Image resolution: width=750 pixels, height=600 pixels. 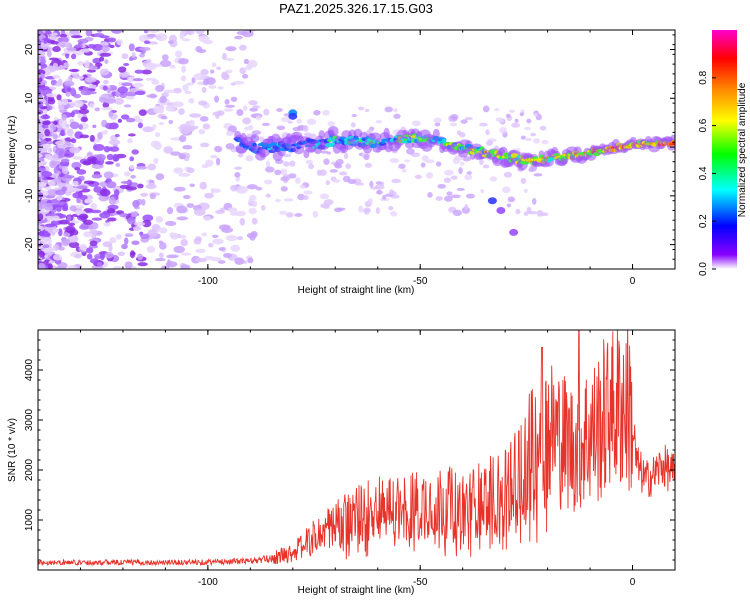 What do you see at coordinates (29, 147) in the screenshot?
I see `y-tick-label: 0` at bounding box center [29, 147].